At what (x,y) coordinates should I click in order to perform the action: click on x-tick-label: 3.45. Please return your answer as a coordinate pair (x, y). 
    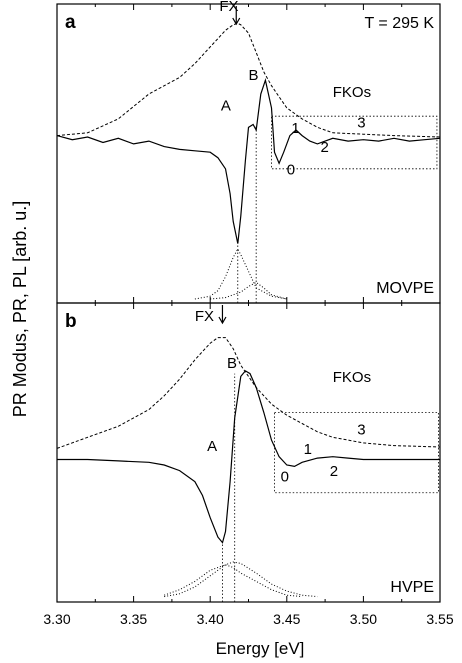
    Looking at the image, I should click on (286, 619).